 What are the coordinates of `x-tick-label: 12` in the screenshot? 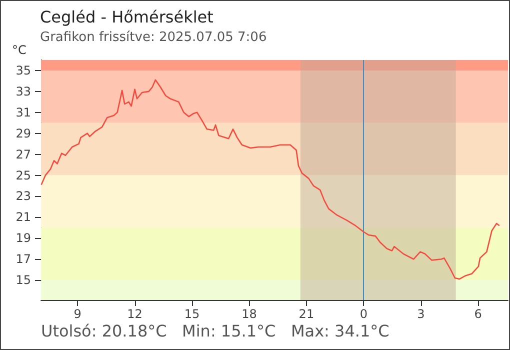 It's located at (134, 314).